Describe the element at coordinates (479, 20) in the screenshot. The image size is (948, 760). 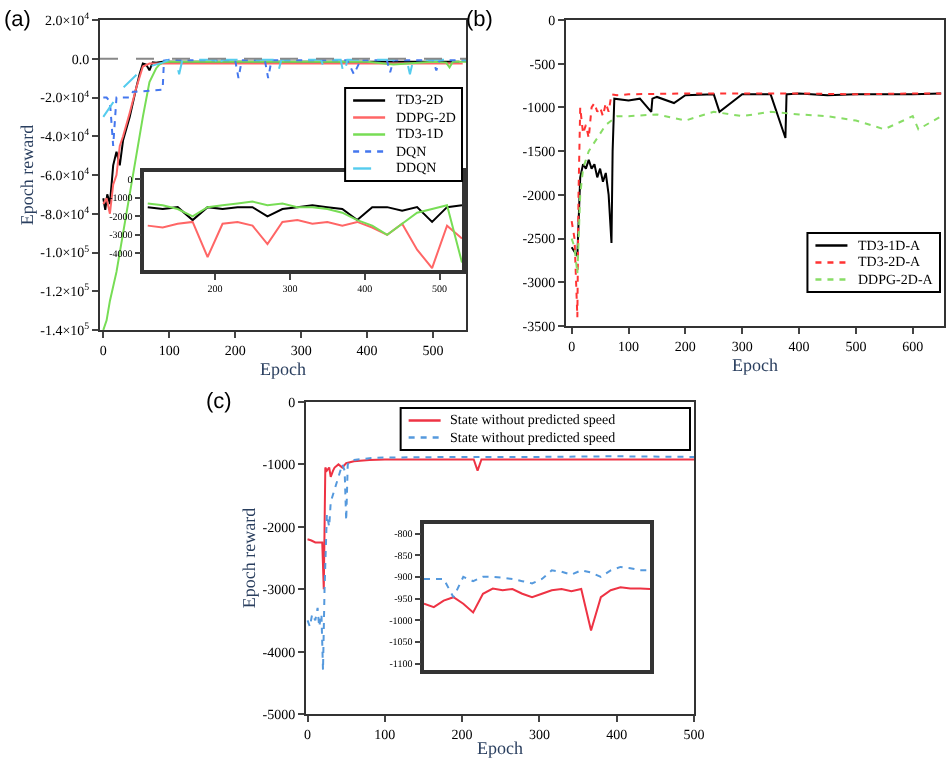
I see `chart-title: (b)` at that location.